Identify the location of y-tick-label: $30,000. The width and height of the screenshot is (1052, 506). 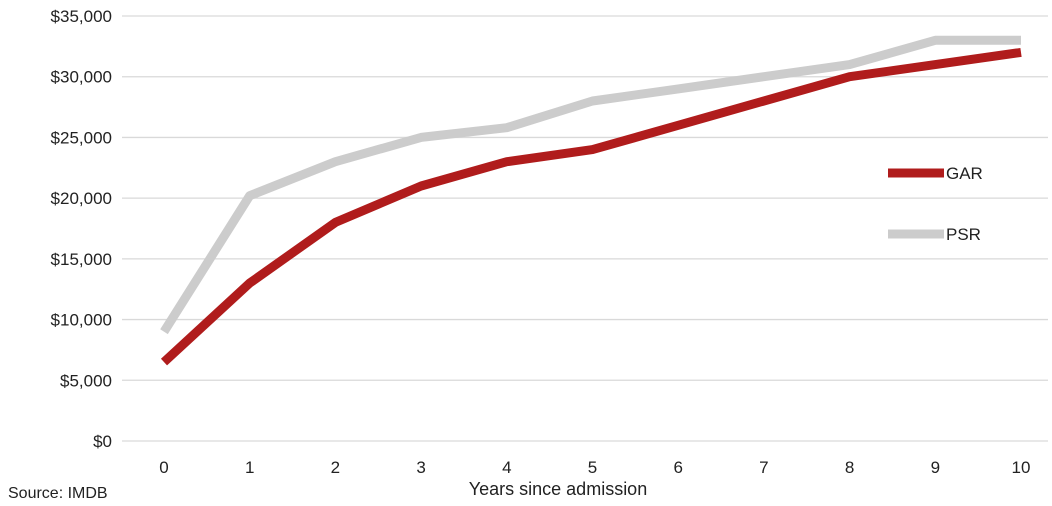
(81, 77).